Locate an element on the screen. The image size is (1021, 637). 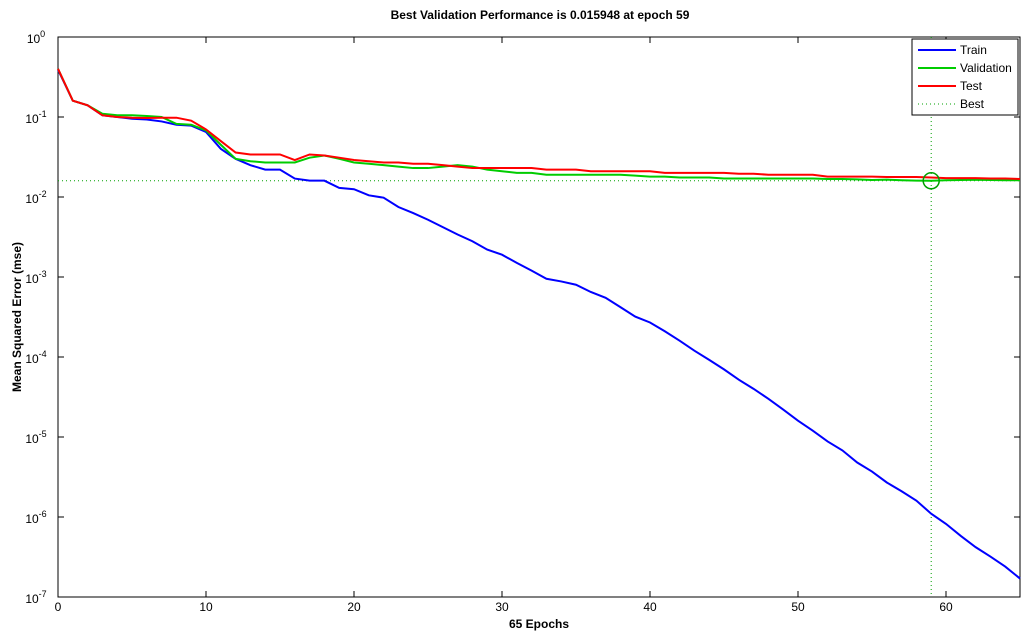
x-axis-label: 65 Epochs is located at coordinates (539, 624).